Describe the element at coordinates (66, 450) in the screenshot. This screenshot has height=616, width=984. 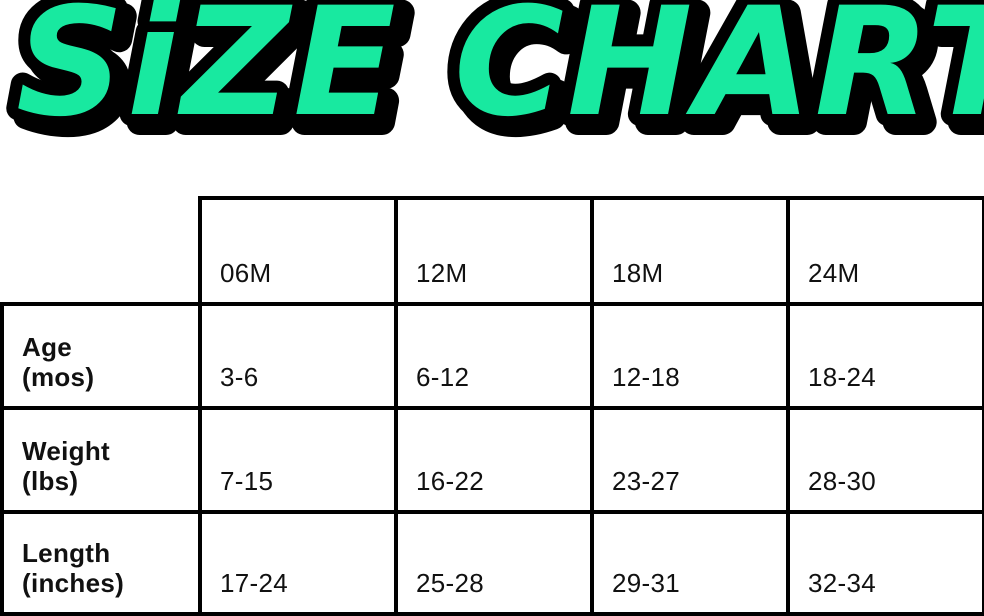
I see `row-label-weight-line1: Weight` at that location.